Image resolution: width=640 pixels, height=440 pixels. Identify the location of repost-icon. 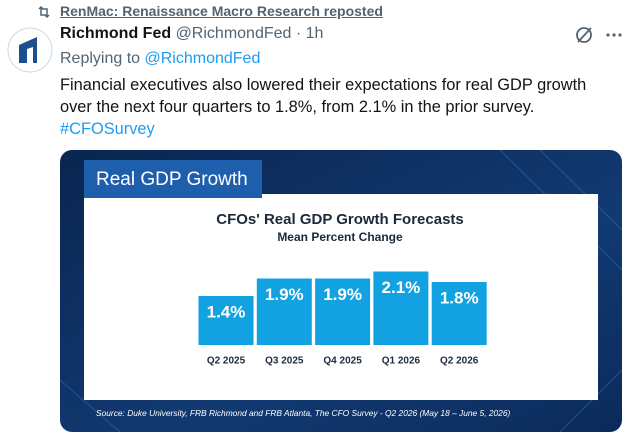
(44, 12).